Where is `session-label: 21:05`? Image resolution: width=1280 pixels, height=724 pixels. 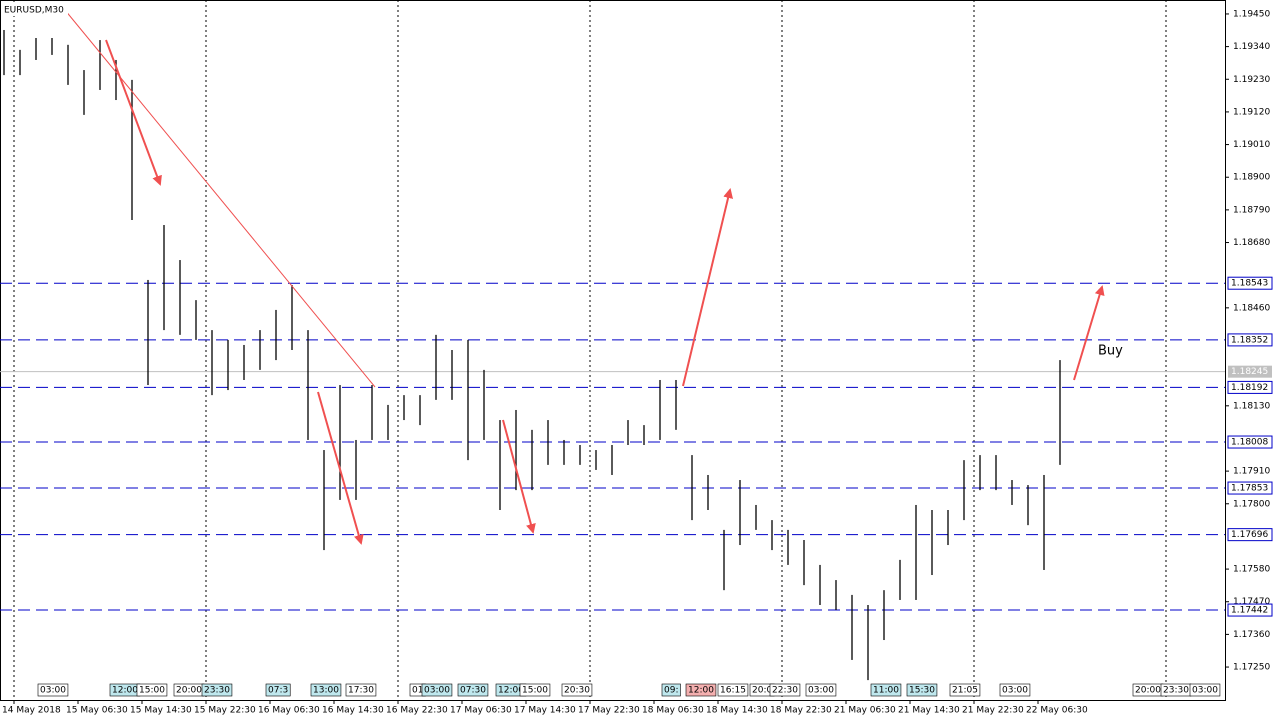 session-label: 21:05 is located at coordinates (965, 691).